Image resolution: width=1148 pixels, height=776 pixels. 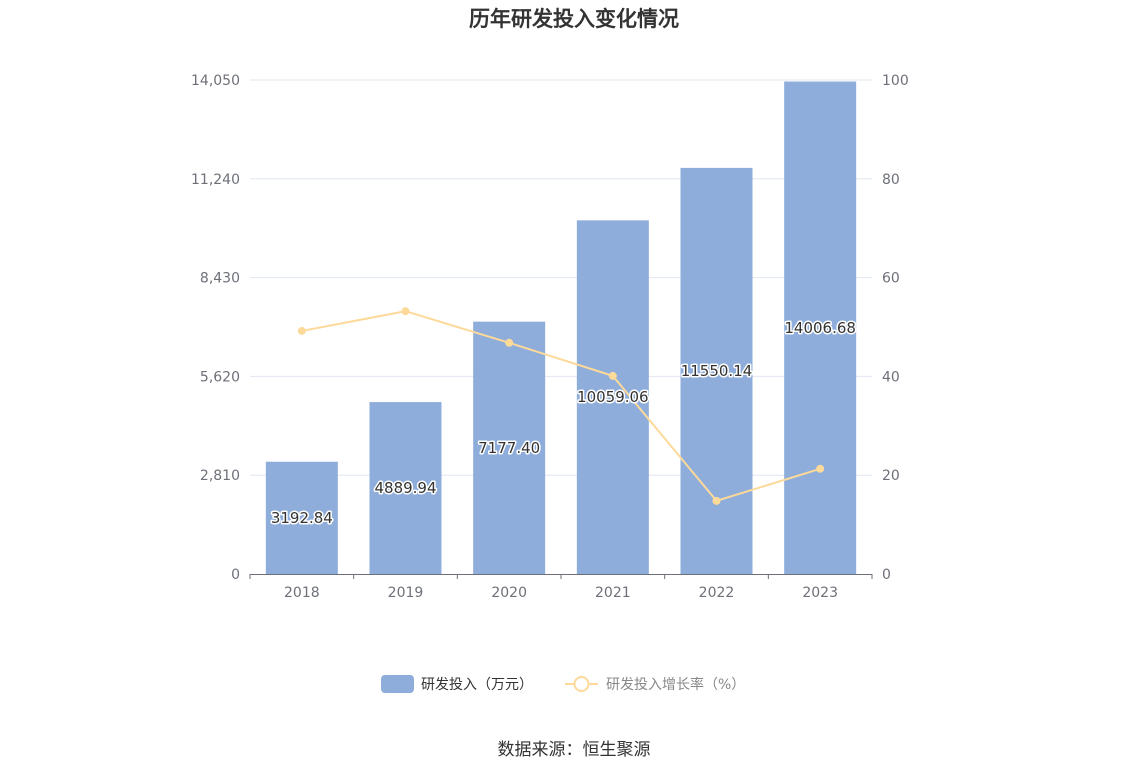 What do you see at coordinates (302, 593) in the screenshot?
I see `x-tick-label: 2018` at bounding box center [302, 593].